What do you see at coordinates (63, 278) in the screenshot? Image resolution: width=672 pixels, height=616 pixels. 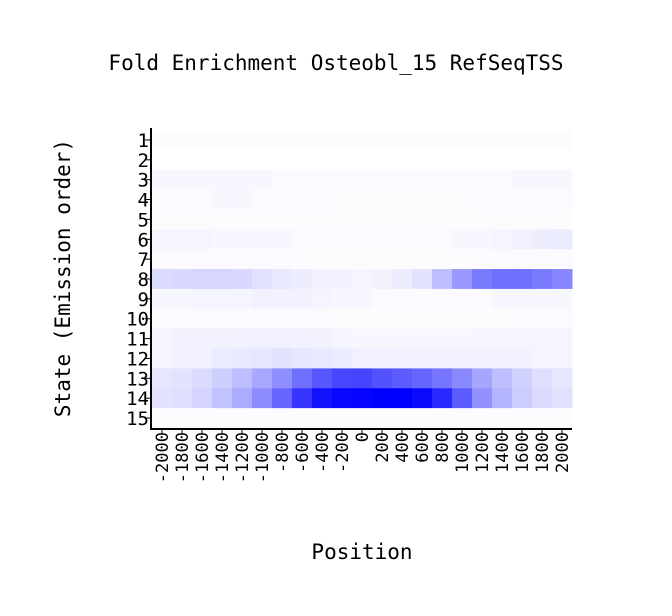 I see `y-axis-label: State (Emission order)` at bounding box center [63, 278].